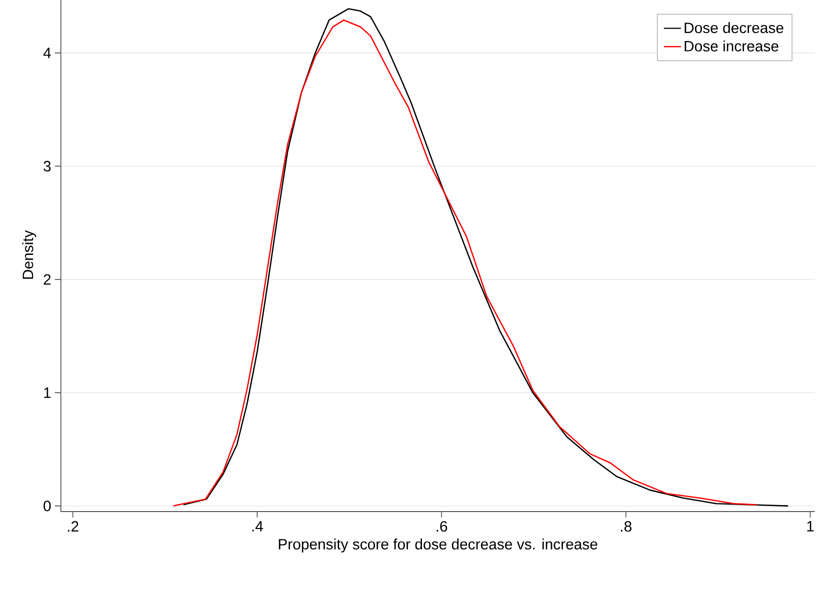 The width and height of the screenshot is (822, 592). I want to click on y-tick-label: 3, so click(47, 166).